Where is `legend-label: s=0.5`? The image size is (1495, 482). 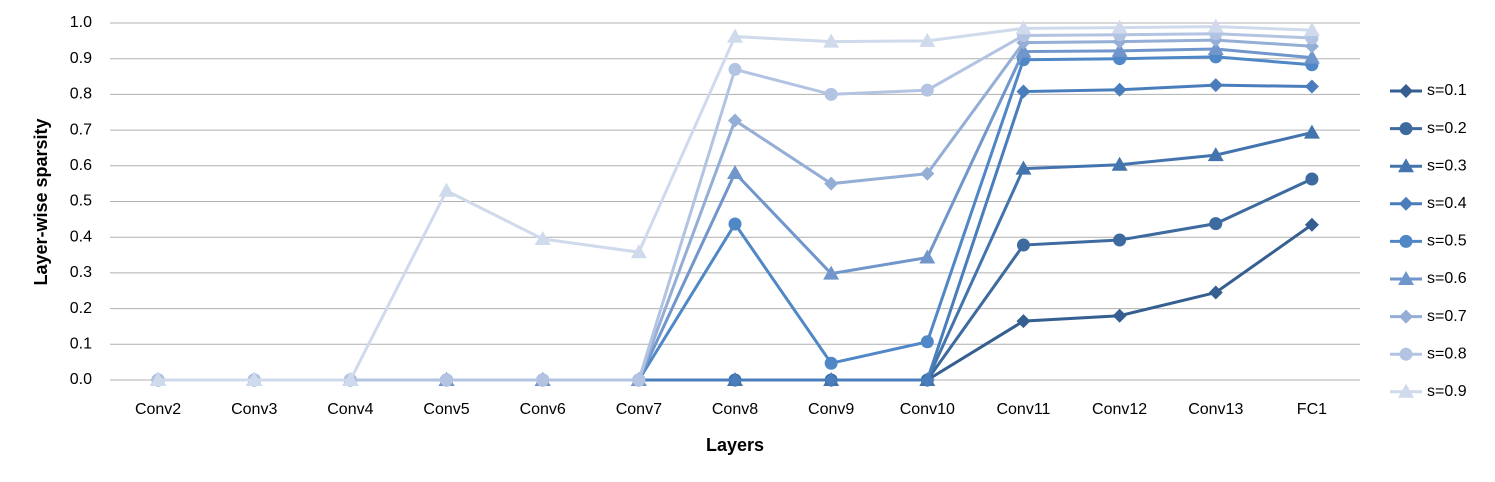
legend-label: s=0.5 is located at coordinates (1447, 241).